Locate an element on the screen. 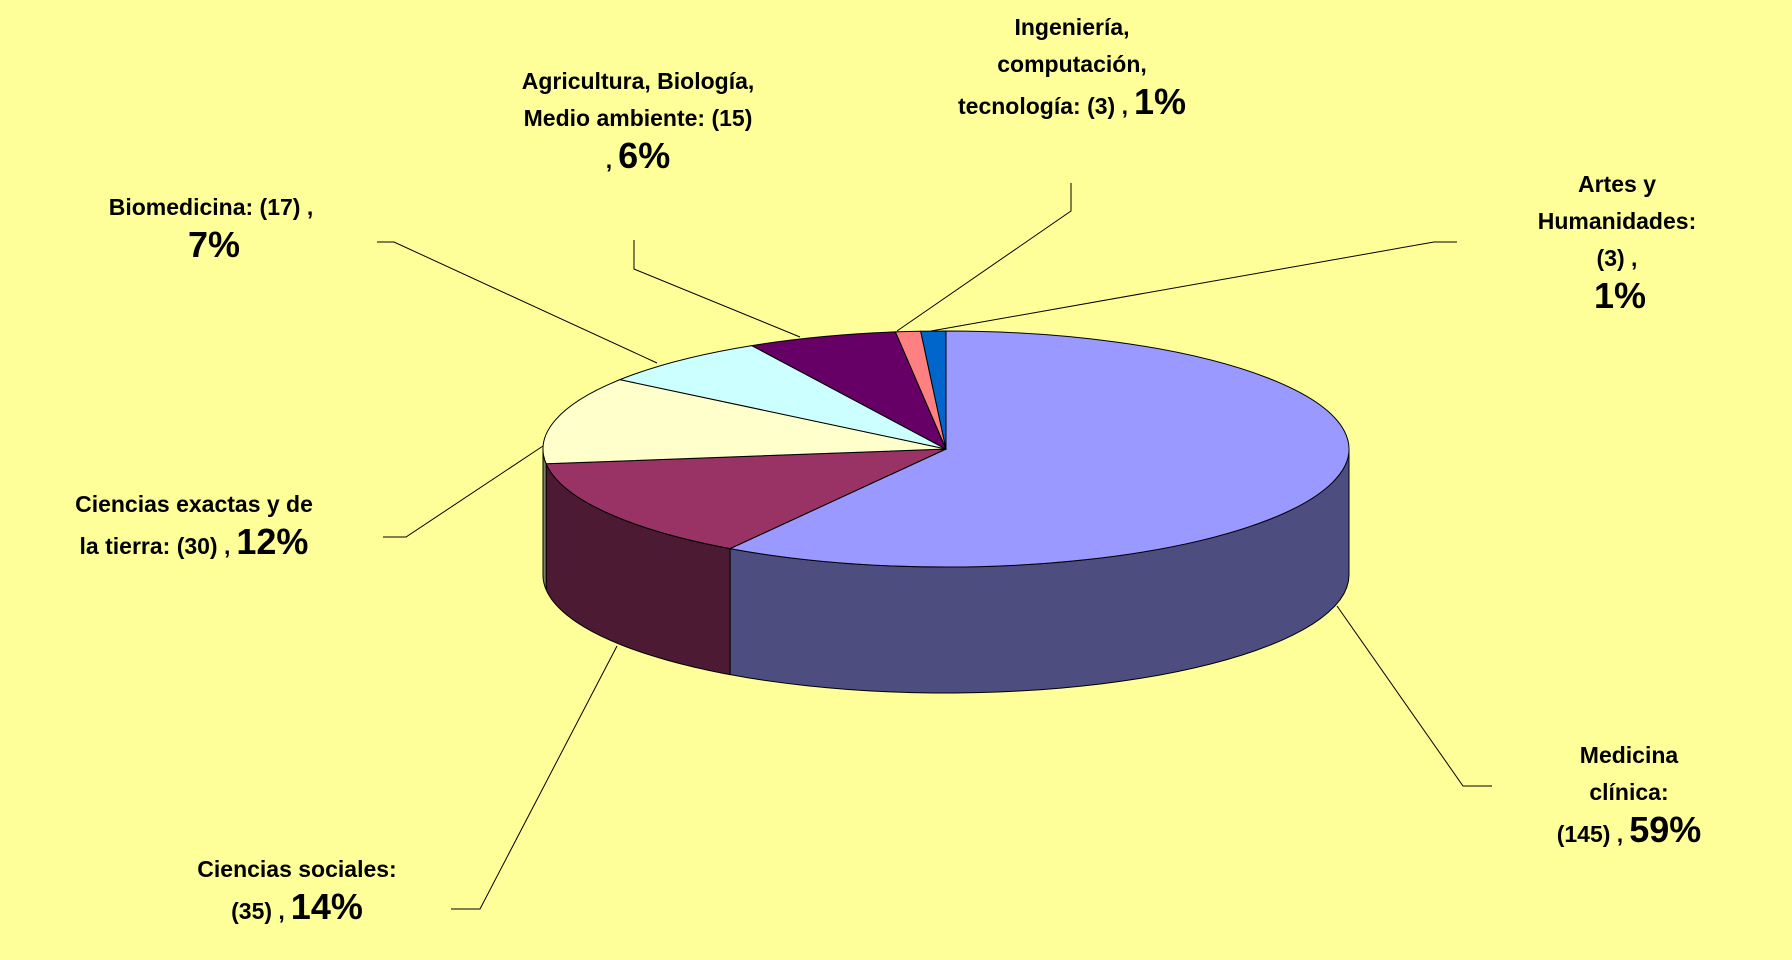 The height and width of the screenshot is (960, 1792). value-label: 14% is located at coordinates (326, 906).